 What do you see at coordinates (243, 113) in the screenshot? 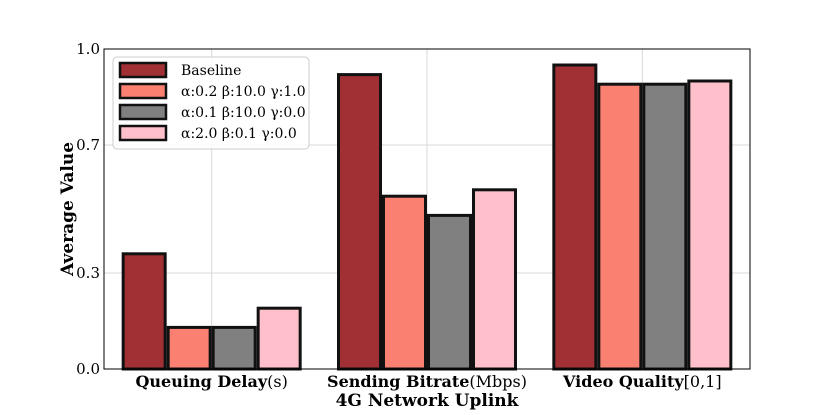
I see `legend-label: α:0.1 β:10.0 γ:0.0` at bounding box center [243, 113].